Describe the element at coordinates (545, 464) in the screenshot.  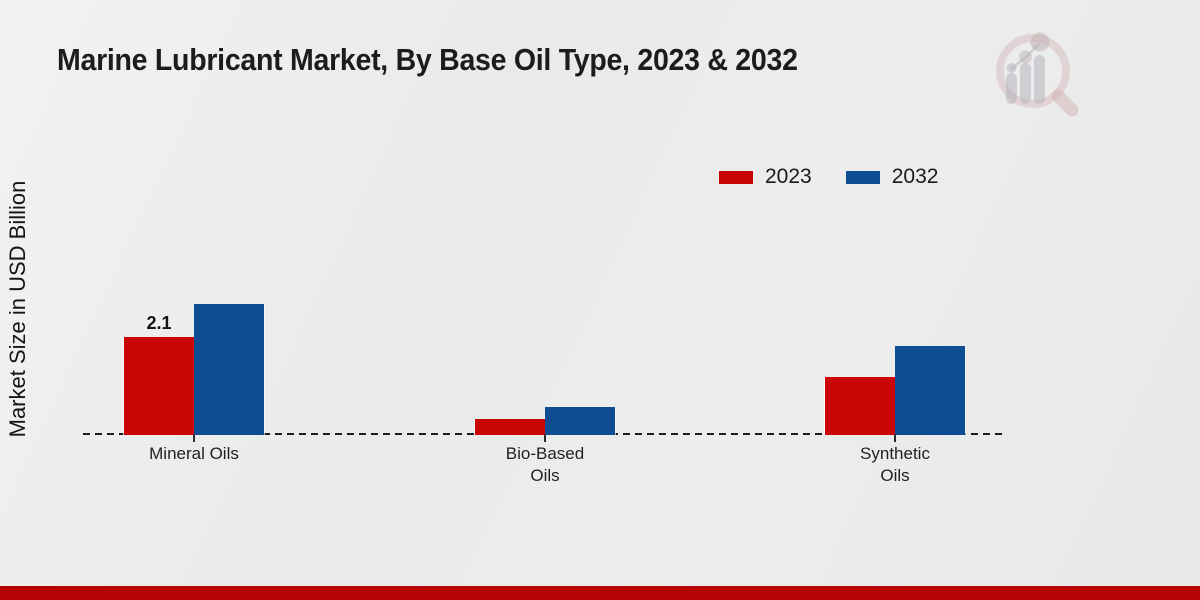
I see `category-label-bio-based-oils: Bio-Based Oils` at that location.